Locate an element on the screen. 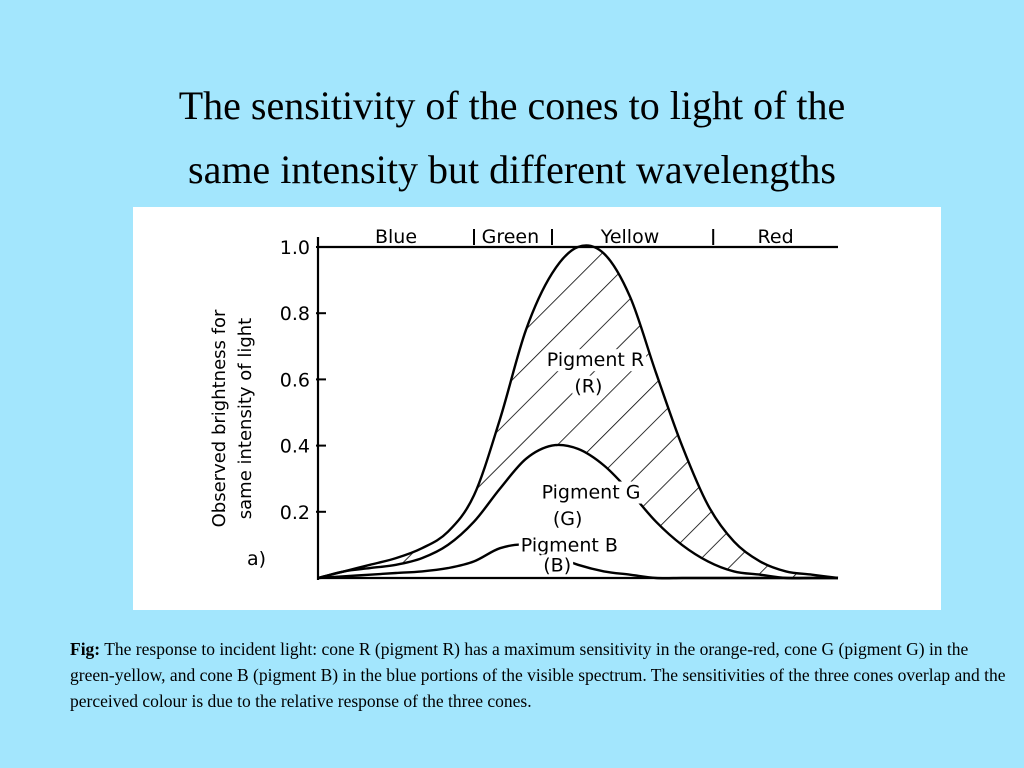 The width and height of the screenshot is (1024, 768). band-label-yellow: Yellow is located at coordinates (630, 237).